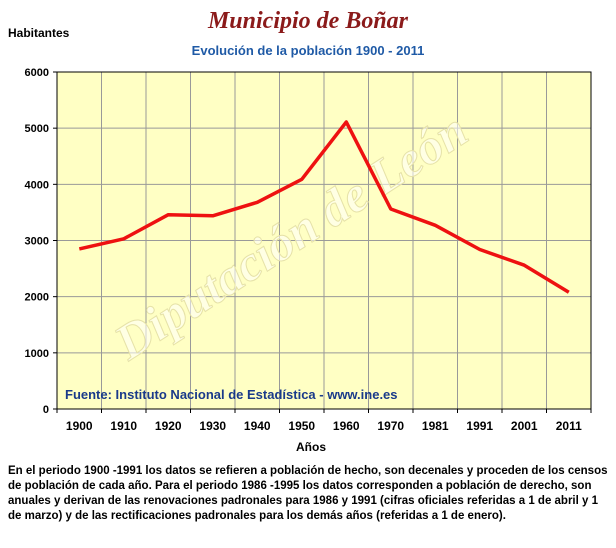 The image size is (616, 548). What do you see at coordinates (37, 185) in the screenshot?
I see `y-tick-label: 4000` at bounding box center [37, 185].